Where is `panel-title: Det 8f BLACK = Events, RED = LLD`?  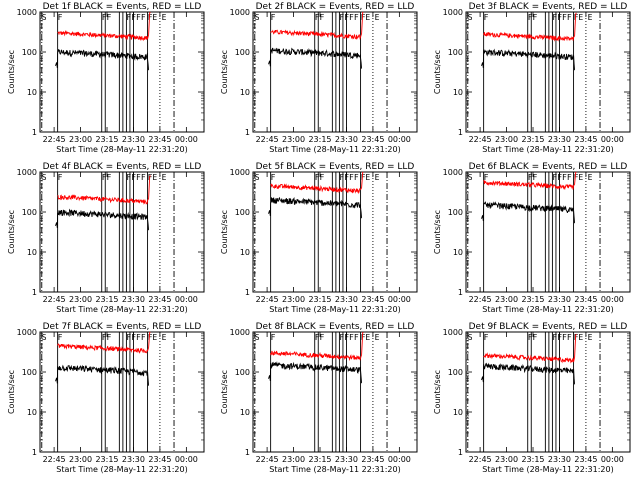
panel-title: Det 8f BLACK = Events, RED = LLD is located at coordinates (335, 327).